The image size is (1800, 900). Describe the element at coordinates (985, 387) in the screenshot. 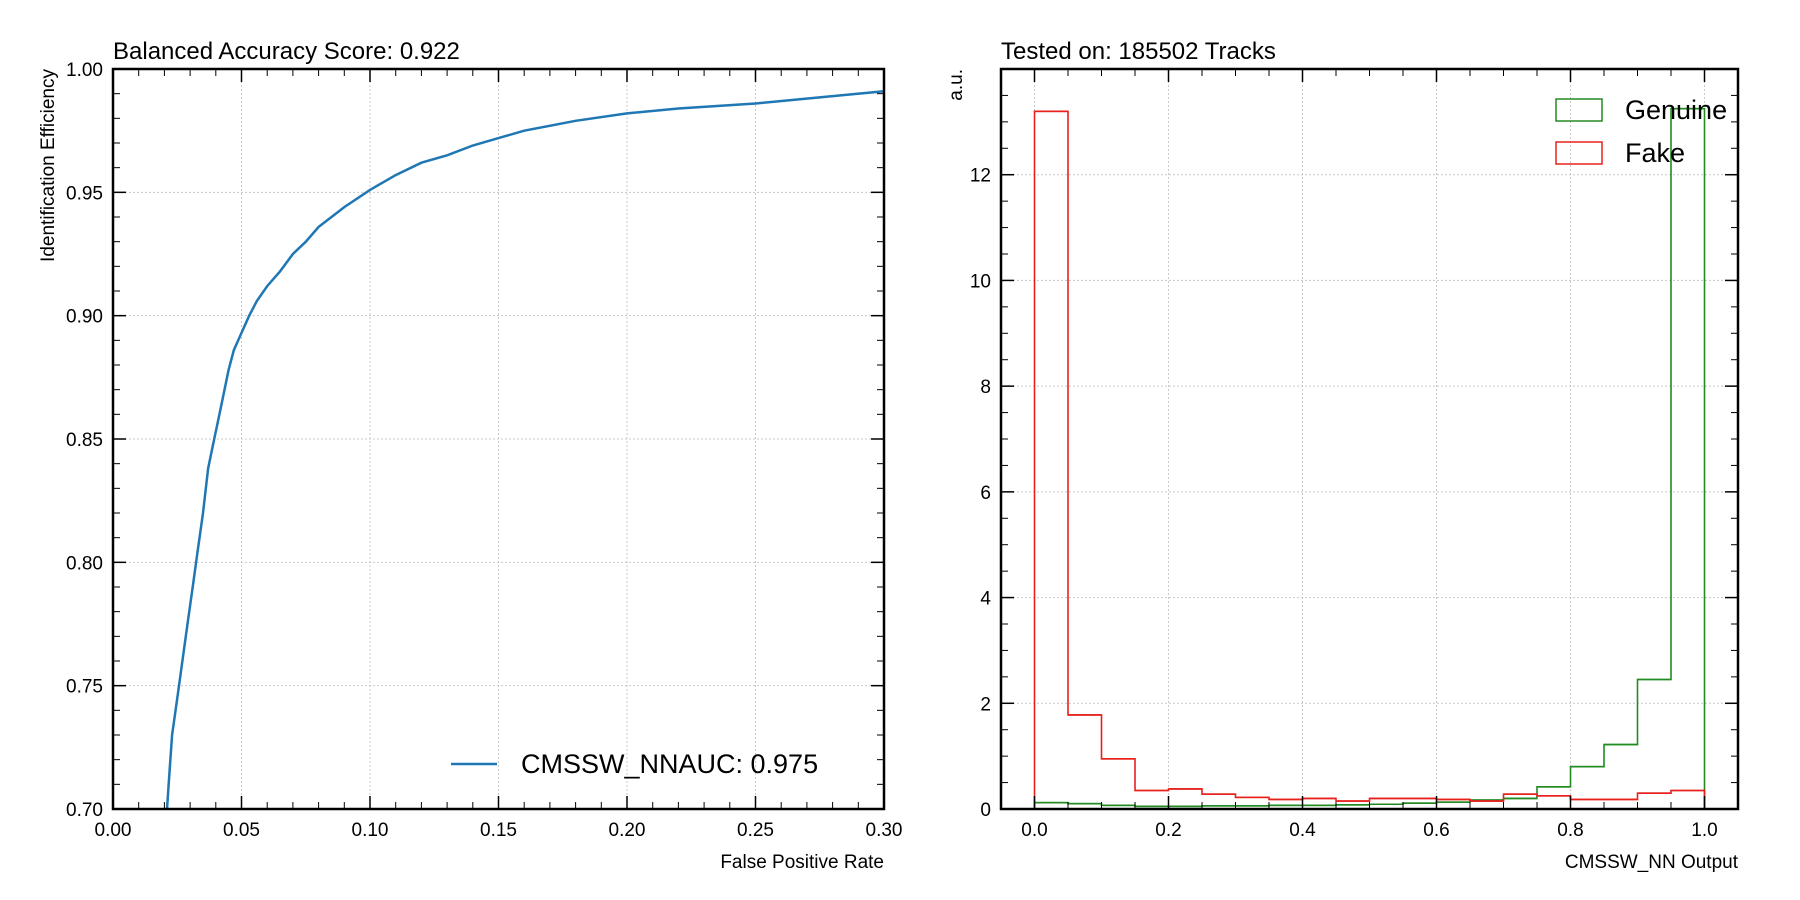

I see `histogram-y-tick-label: 8` at that location.